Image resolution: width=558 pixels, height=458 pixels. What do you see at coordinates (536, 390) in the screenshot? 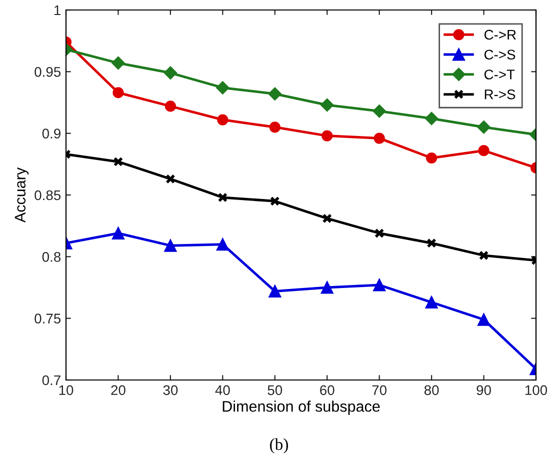
I see `x-tick-label: 100` at bounding box center [536, 390].